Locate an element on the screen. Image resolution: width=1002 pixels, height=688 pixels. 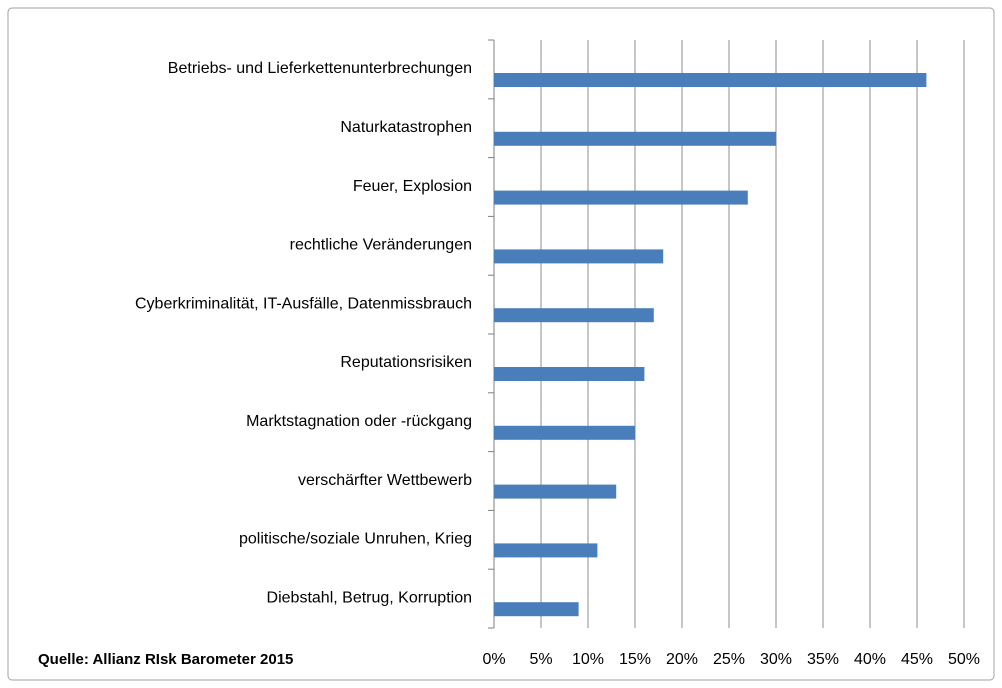
category-label: Diebstahl, Betrug, Korruption is located at coordinates (369, 597).